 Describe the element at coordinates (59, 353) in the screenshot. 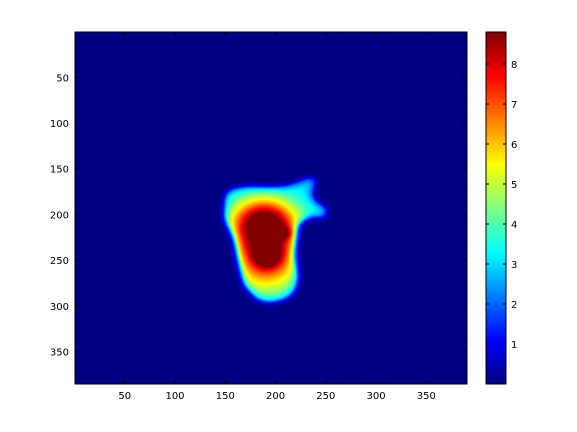

I see `y-tick-label: 350` at that location.